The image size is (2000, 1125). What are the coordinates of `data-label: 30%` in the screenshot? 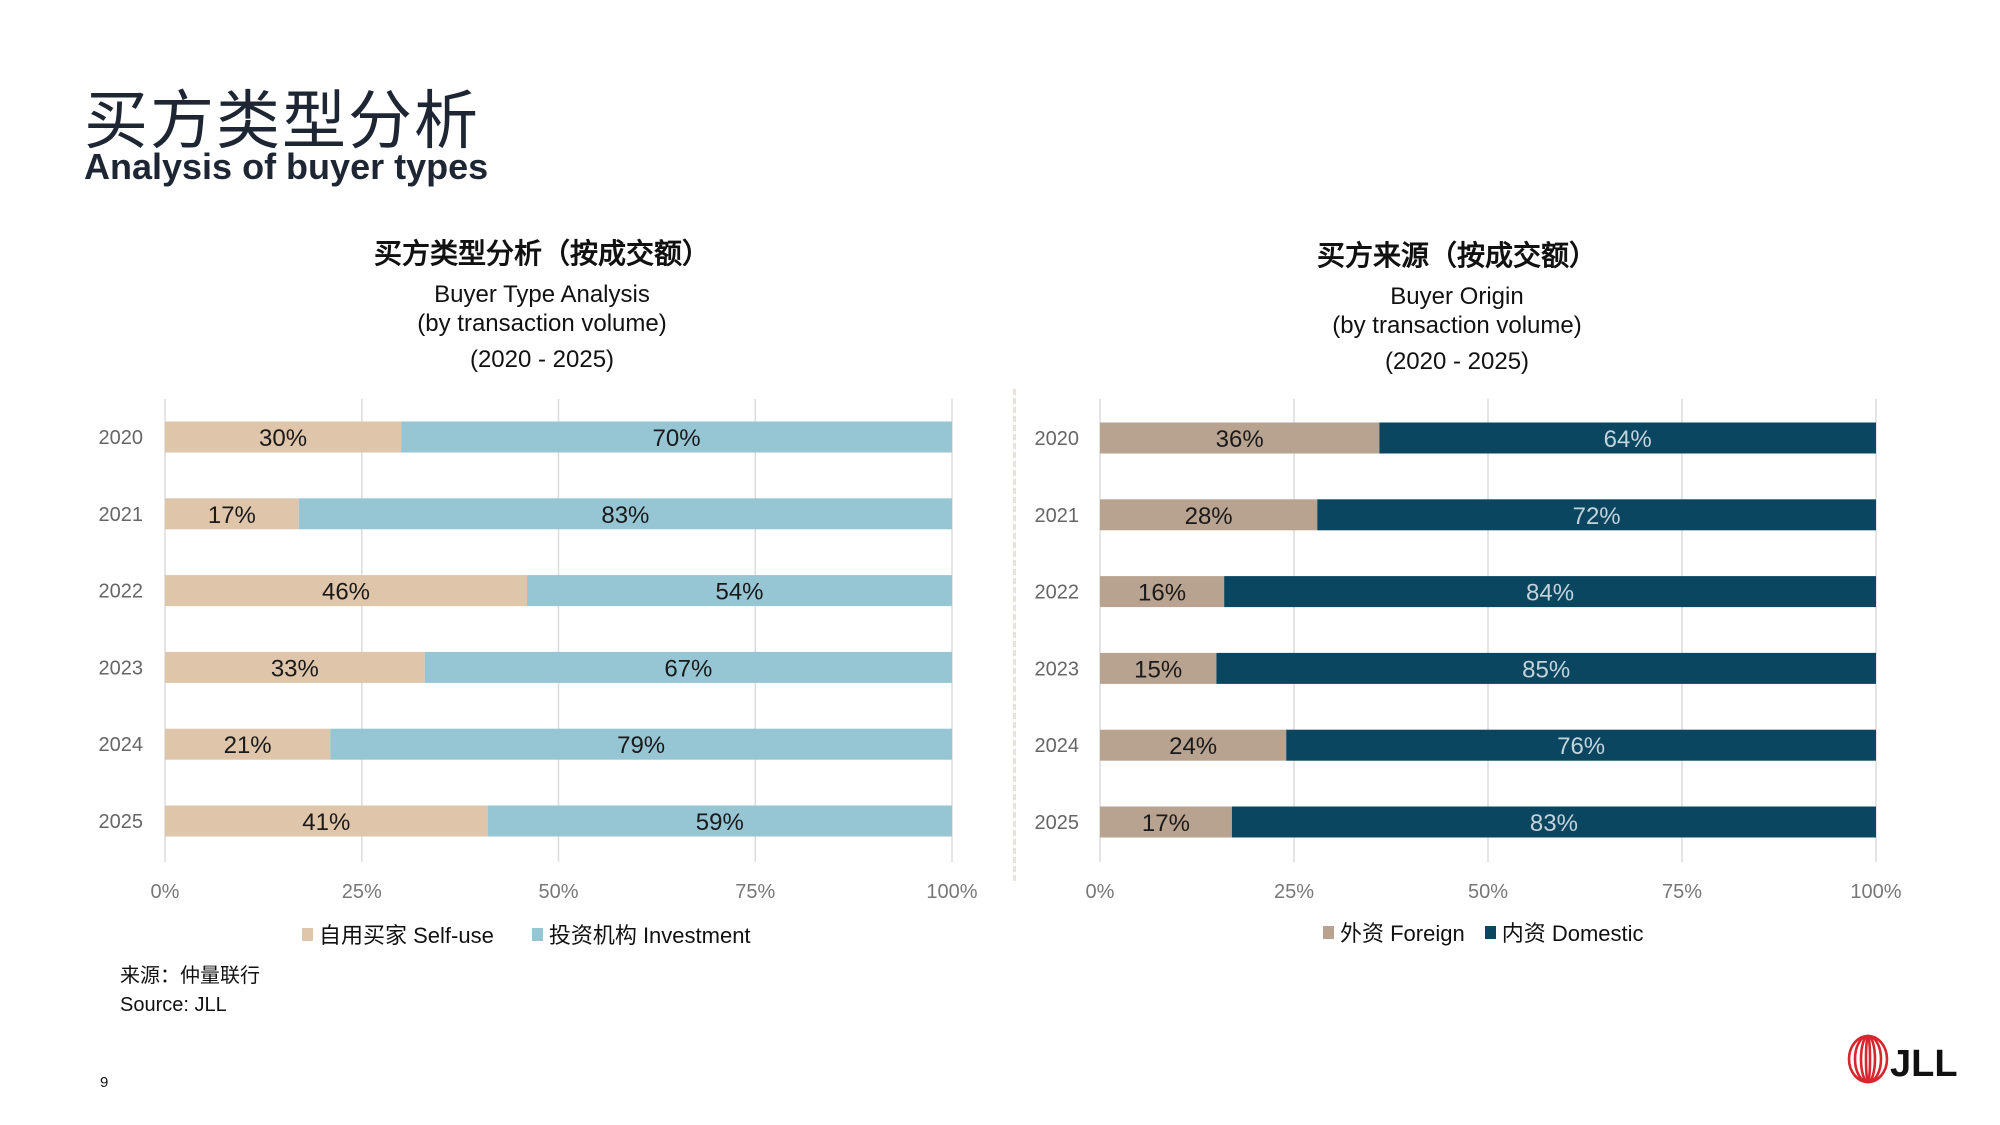 It's located at (283, 438).